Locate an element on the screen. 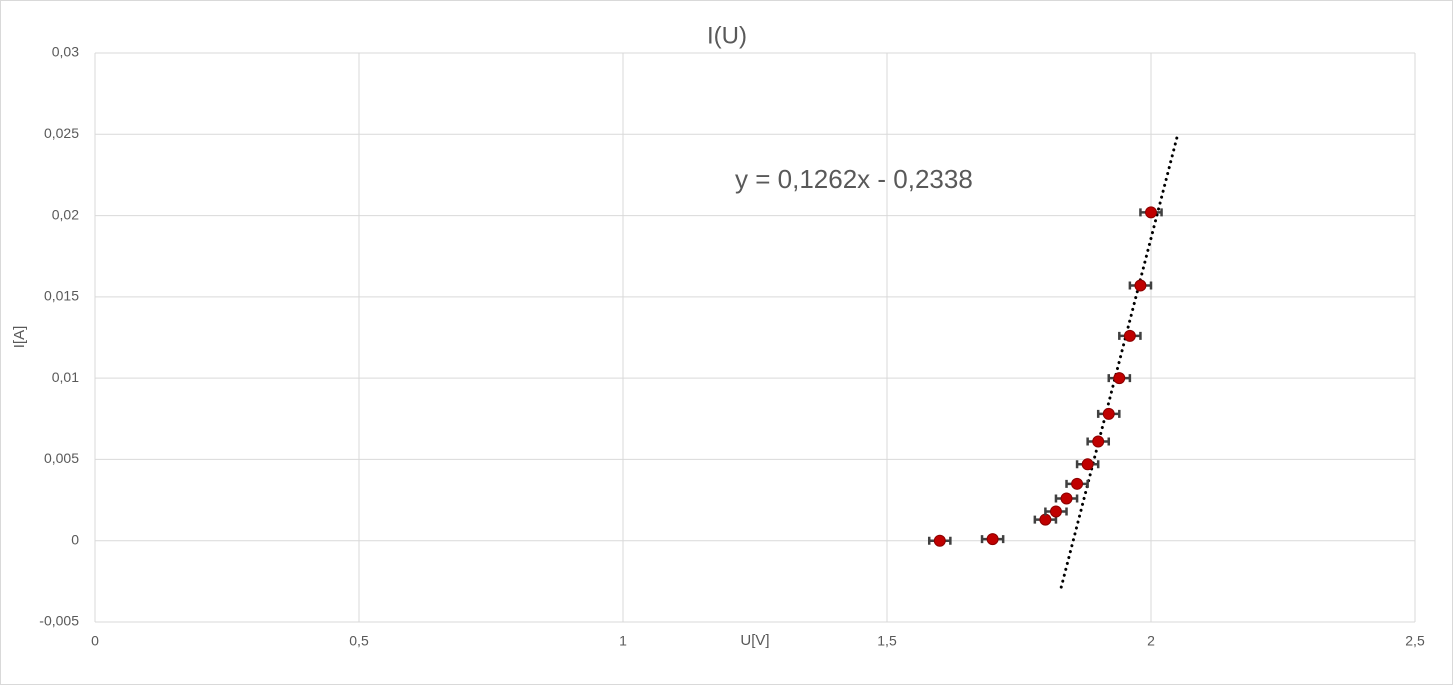  y-tick-label: 0,02 is located at coordinates (65, 214).